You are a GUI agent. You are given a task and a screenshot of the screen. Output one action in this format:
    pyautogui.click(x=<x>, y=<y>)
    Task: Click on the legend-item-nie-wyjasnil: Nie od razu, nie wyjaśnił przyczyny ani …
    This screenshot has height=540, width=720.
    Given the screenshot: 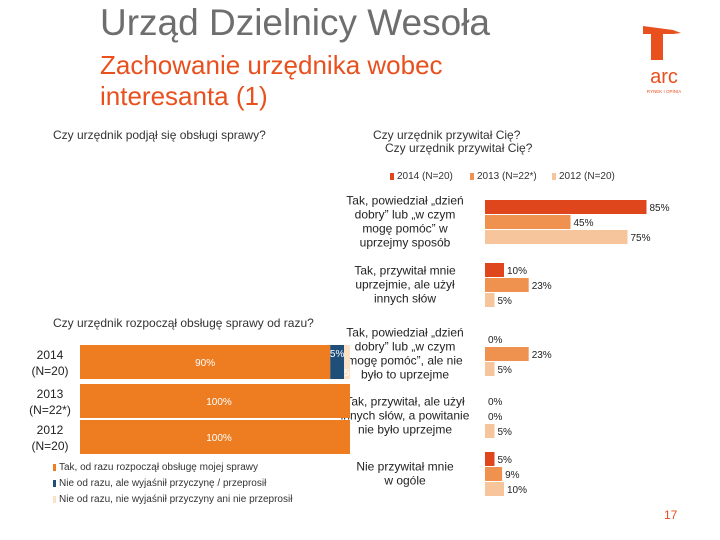 What is the action you would take?
    pyautogui.click(x=172, y=499)
    